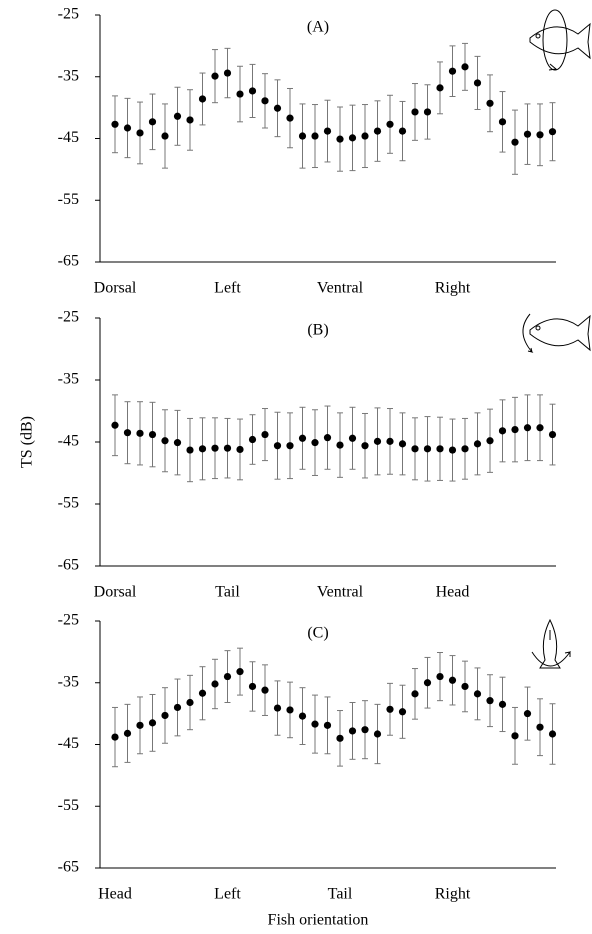 The image size is (592, 934). I want to click on fish-icon, so click(556, 333).